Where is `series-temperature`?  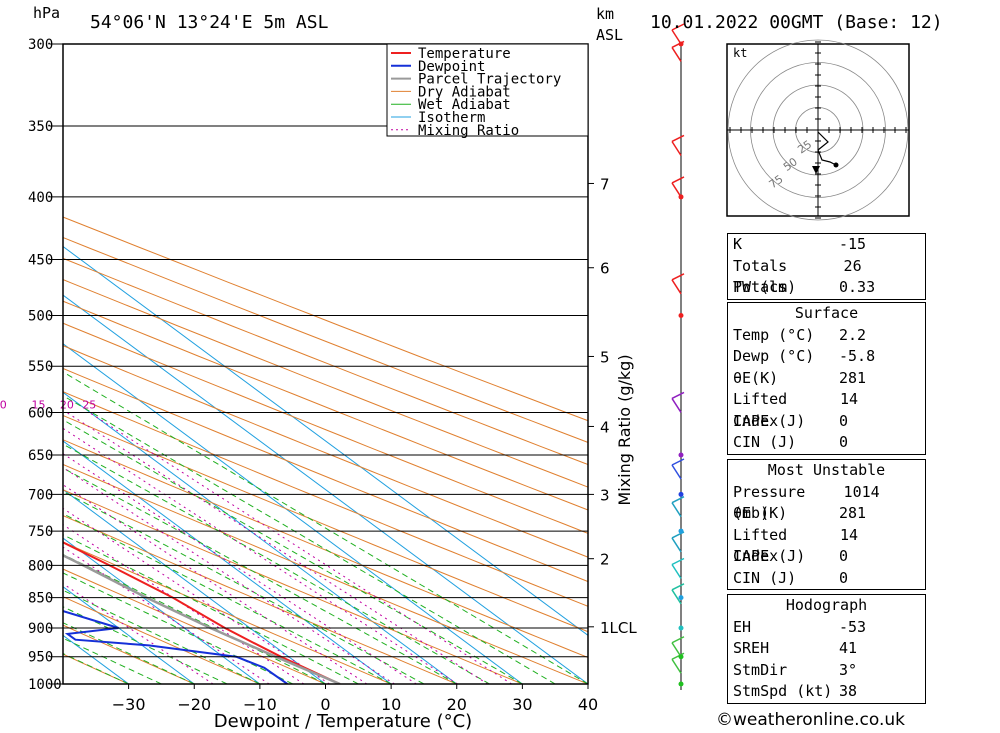
series-temperature is located at coordinates (202, 612).